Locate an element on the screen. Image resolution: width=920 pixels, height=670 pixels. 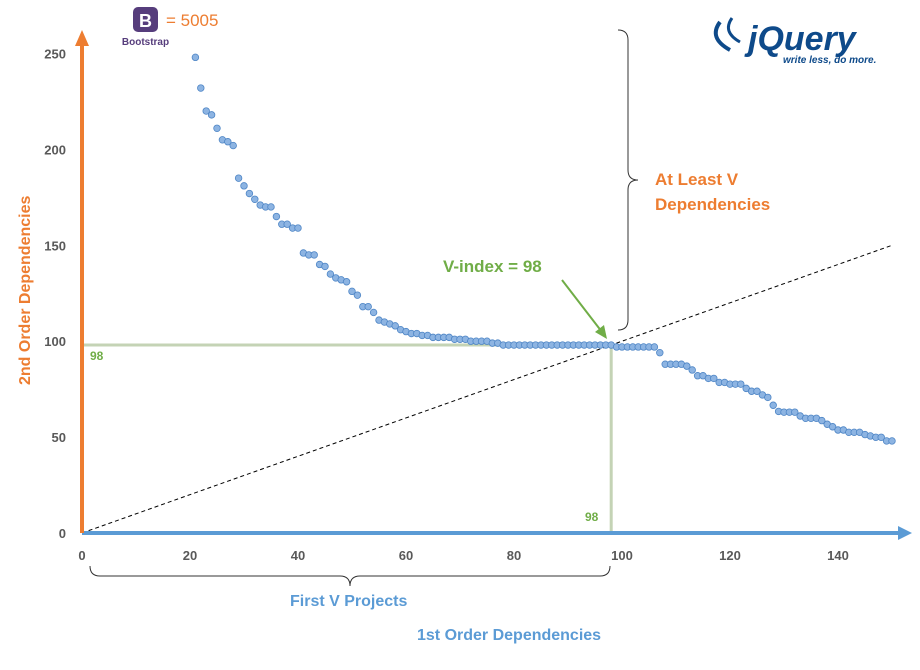
x-marker-label: 98 is located at coordinates (592, 517).